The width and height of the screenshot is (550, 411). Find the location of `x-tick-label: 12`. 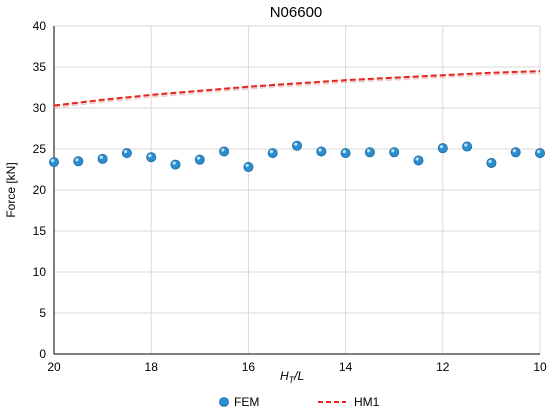

x-tick-label: 12 is located at coordinates (443, 367).